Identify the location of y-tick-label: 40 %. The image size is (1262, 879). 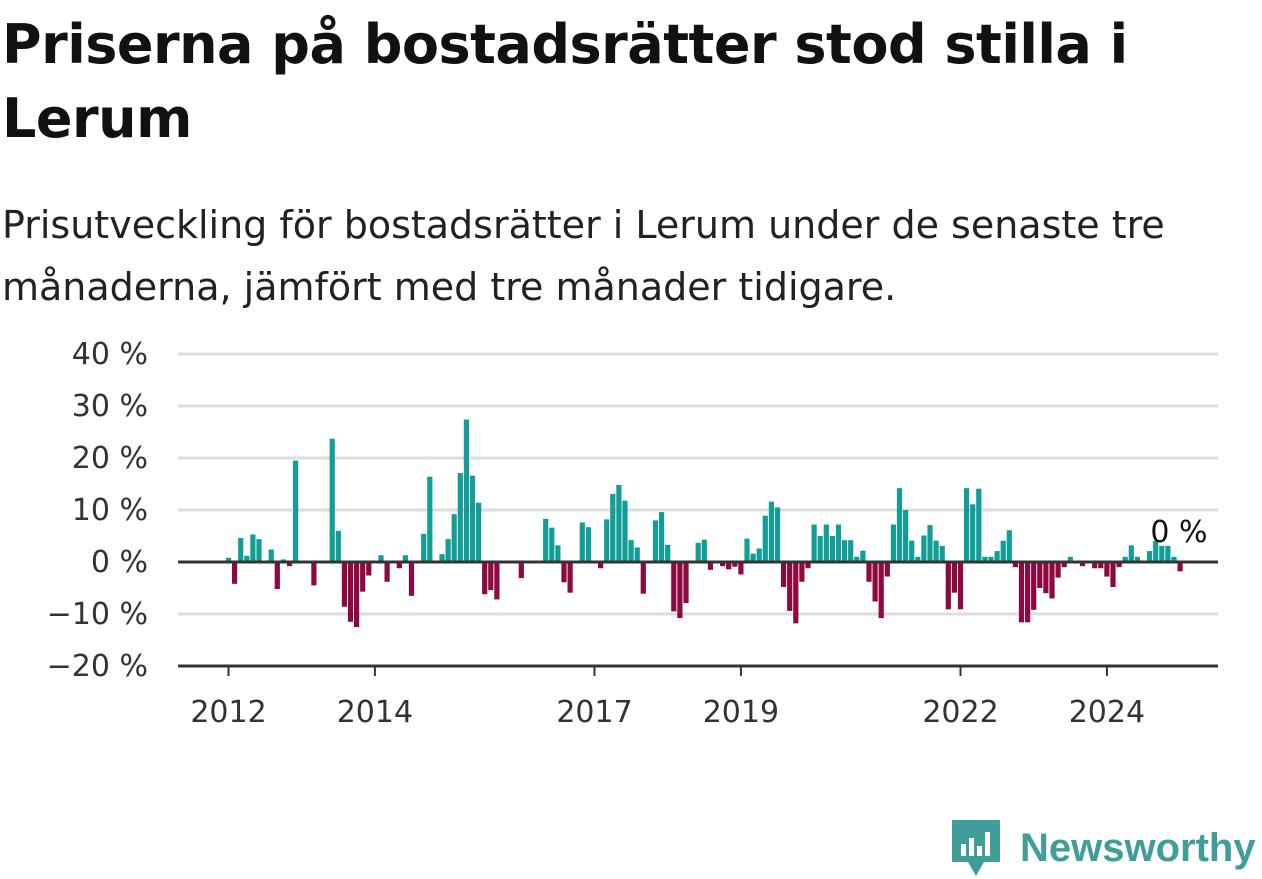
(110, 354).